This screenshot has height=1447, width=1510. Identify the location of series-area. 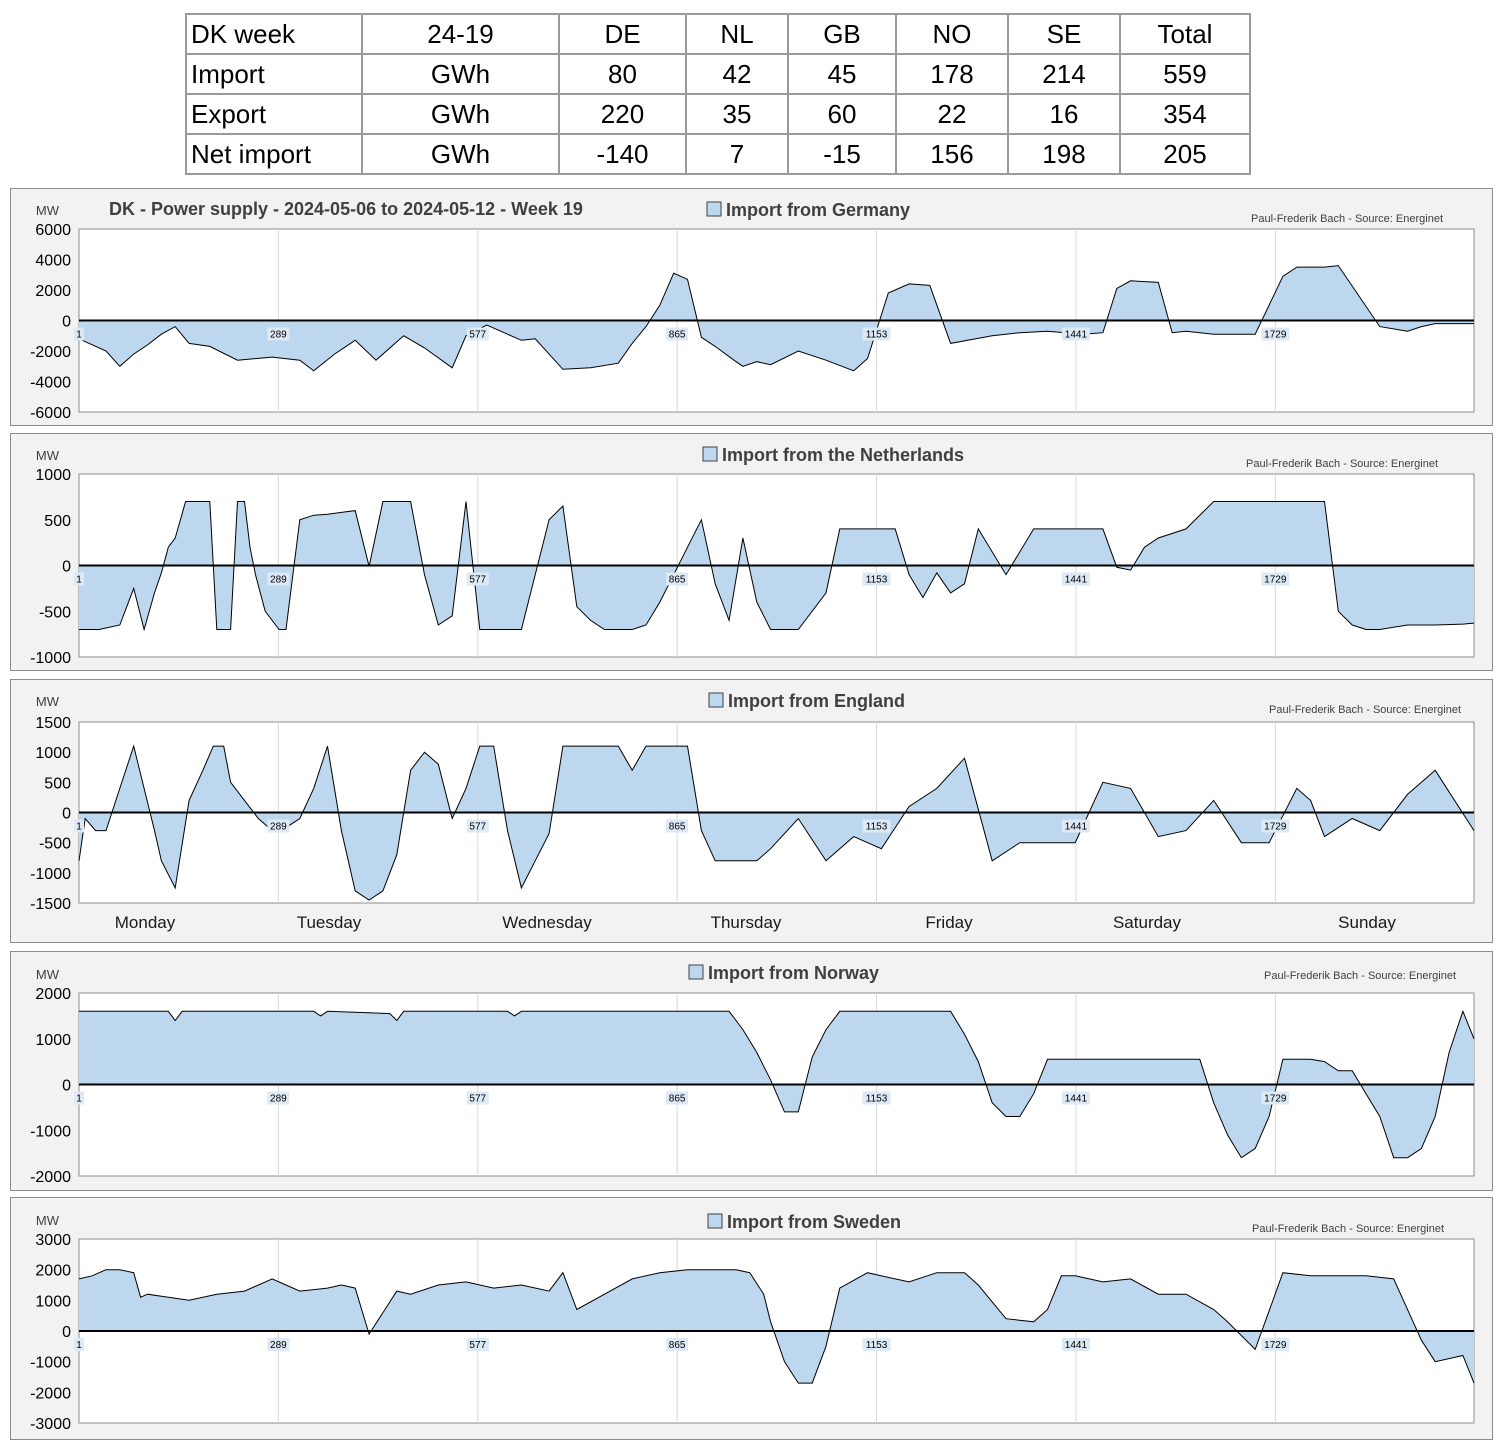
(776, 1326).